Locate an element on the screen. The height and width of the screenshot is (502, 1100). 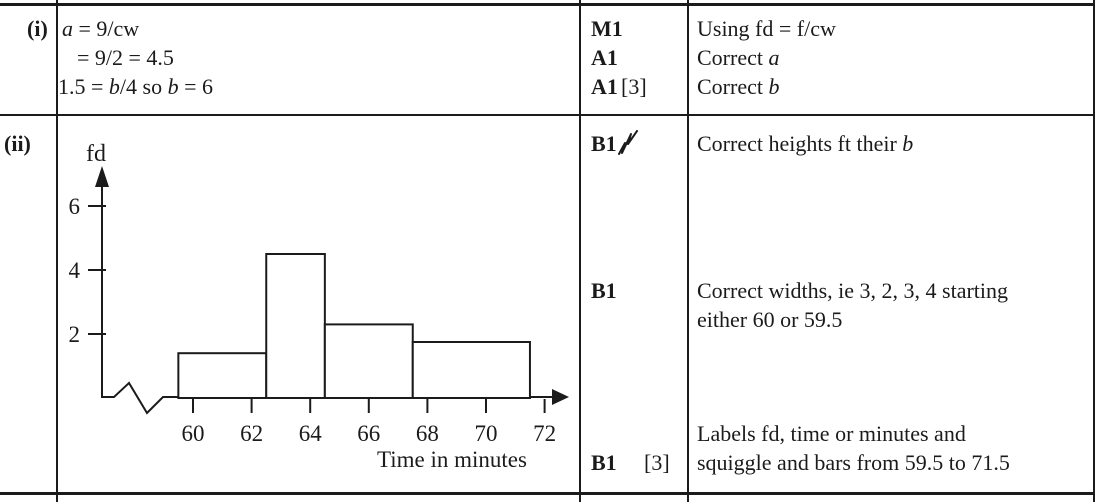
column-divider-comments is located at coordinates (688, 251).